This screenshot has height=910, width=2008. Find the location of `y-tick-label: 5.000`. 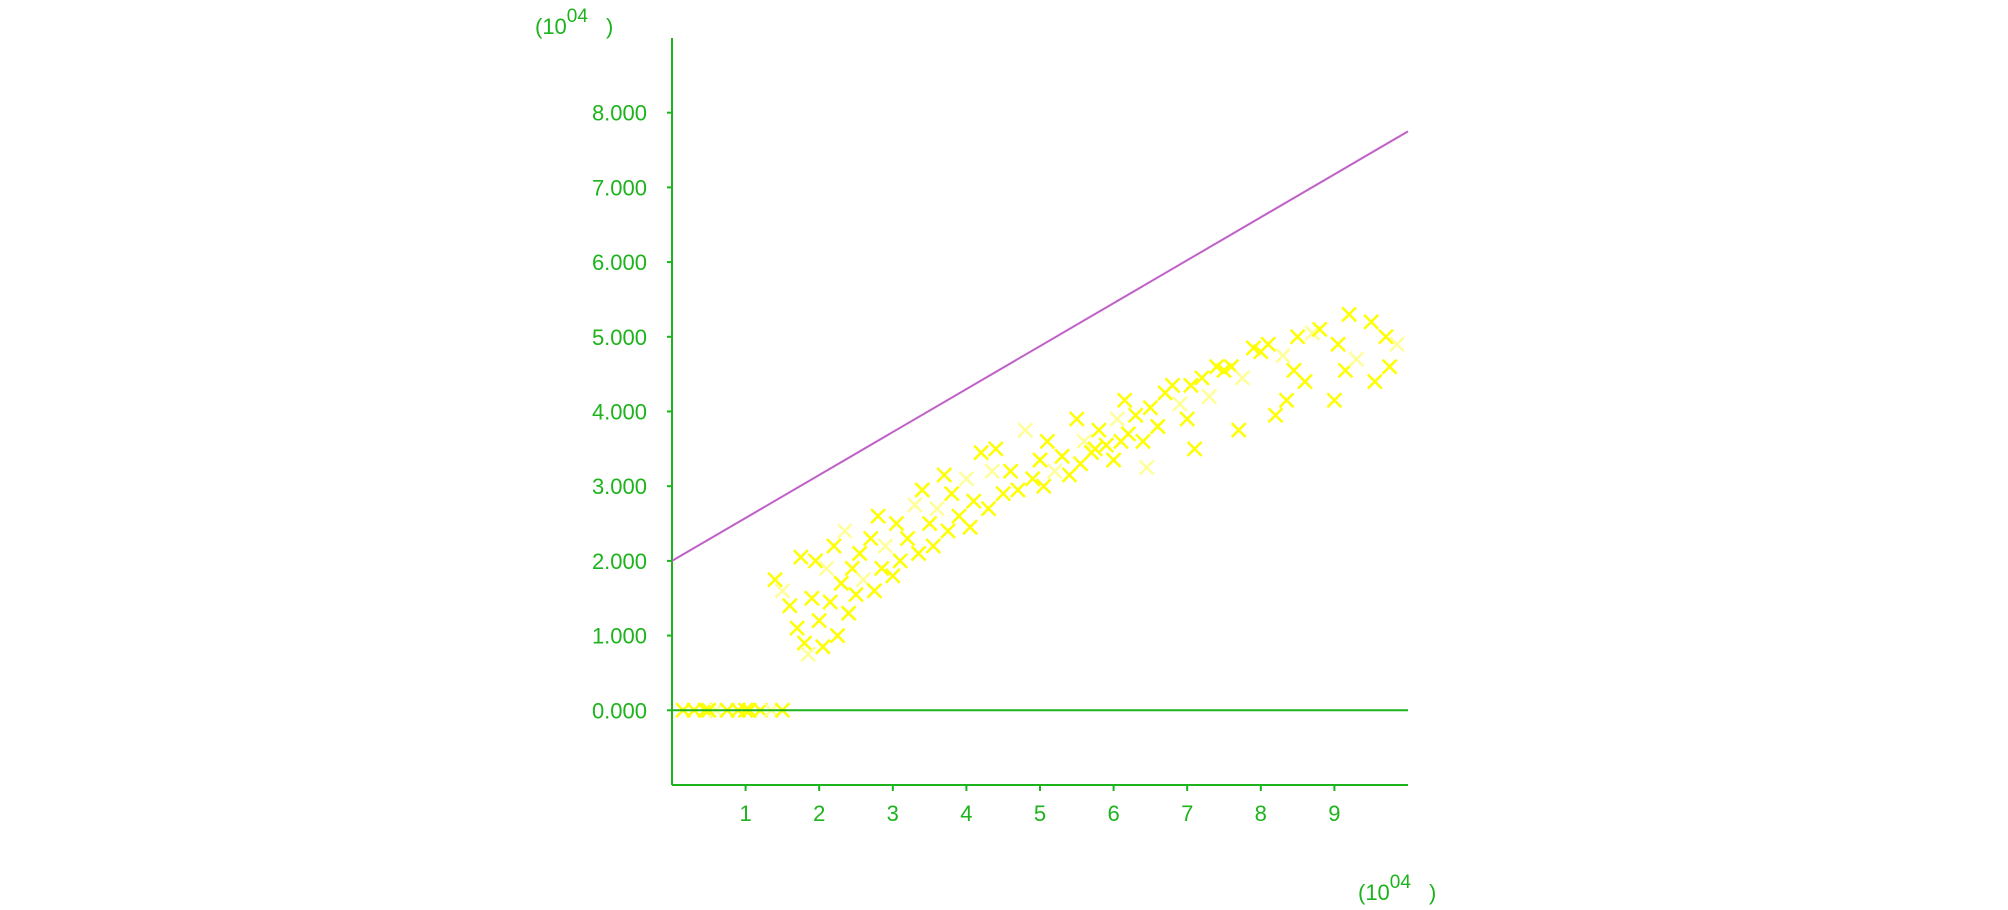

y-tick-label: 5.000 is located at coordinates (619, 337).